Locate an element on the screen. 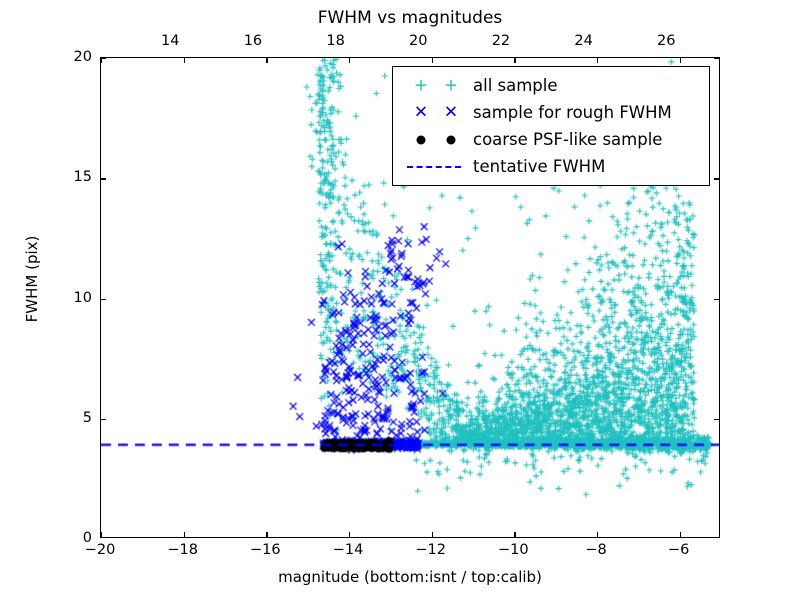 The width and height of the screenshot is (800, 600). legend-marker-dash-icon is located at coordinates (436, 166).